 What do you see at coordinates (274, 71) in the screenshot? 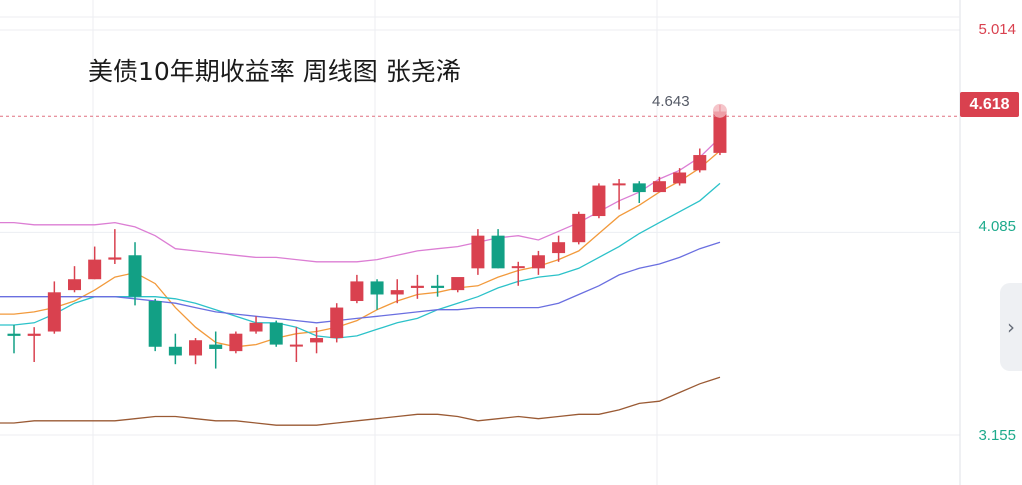
I see `chart-title: 美债10年期收益率 周线图 张尧浠` at bounding box center [274, 71].